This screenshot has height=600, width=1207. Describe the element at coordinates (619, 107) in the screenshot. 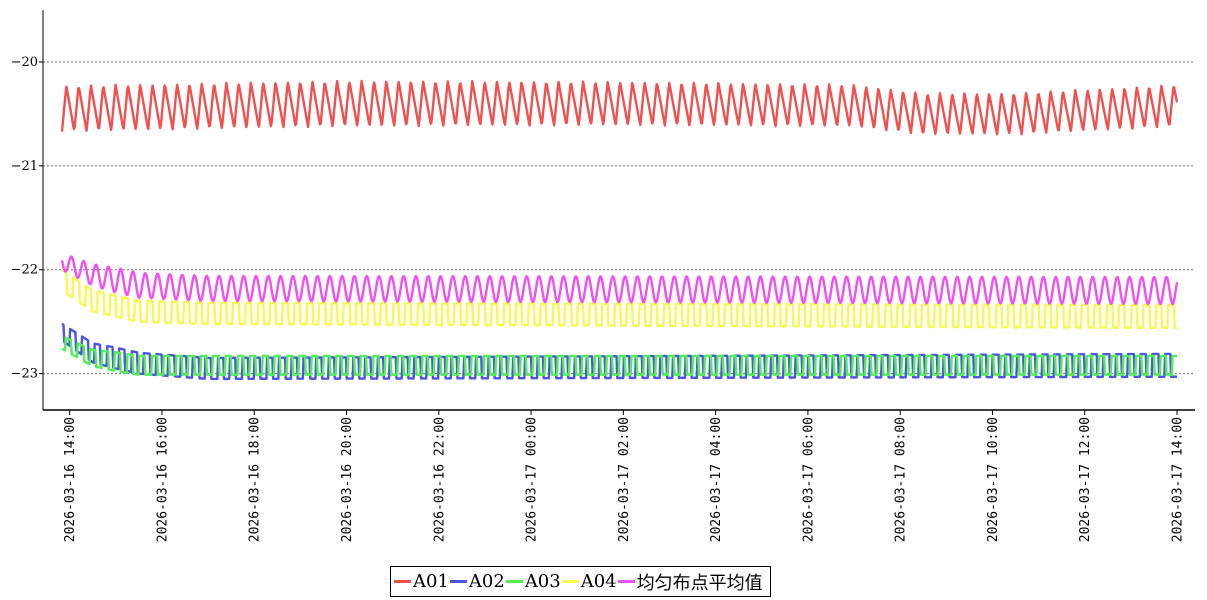

I see `series-line-A01` at that location.